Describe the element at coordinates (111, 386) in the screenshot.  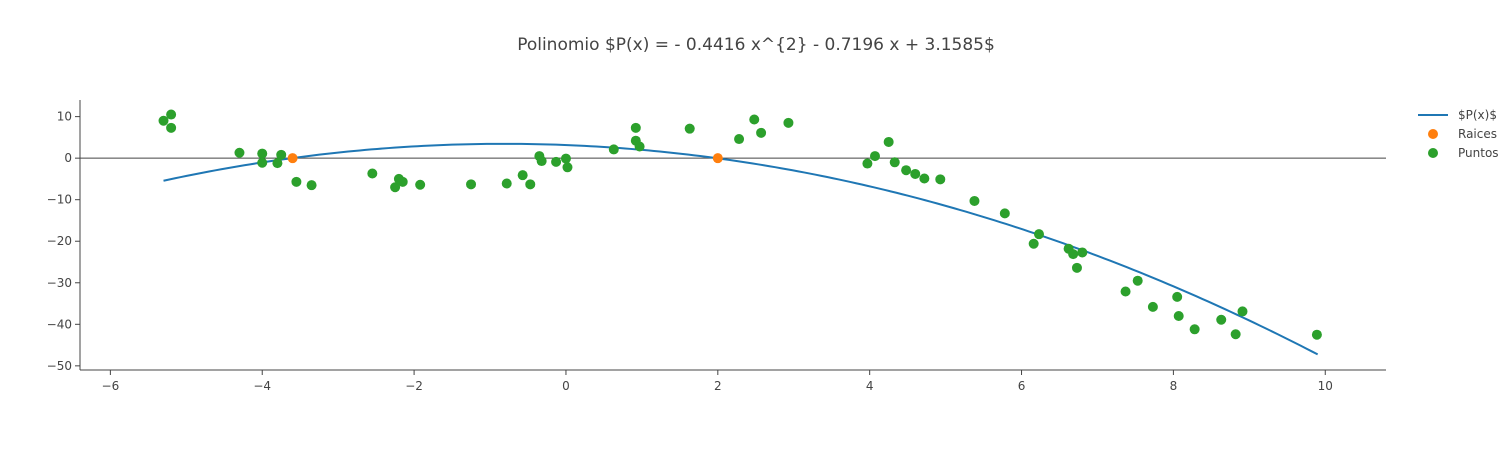
I see `x-tick-label: −6` at that location.